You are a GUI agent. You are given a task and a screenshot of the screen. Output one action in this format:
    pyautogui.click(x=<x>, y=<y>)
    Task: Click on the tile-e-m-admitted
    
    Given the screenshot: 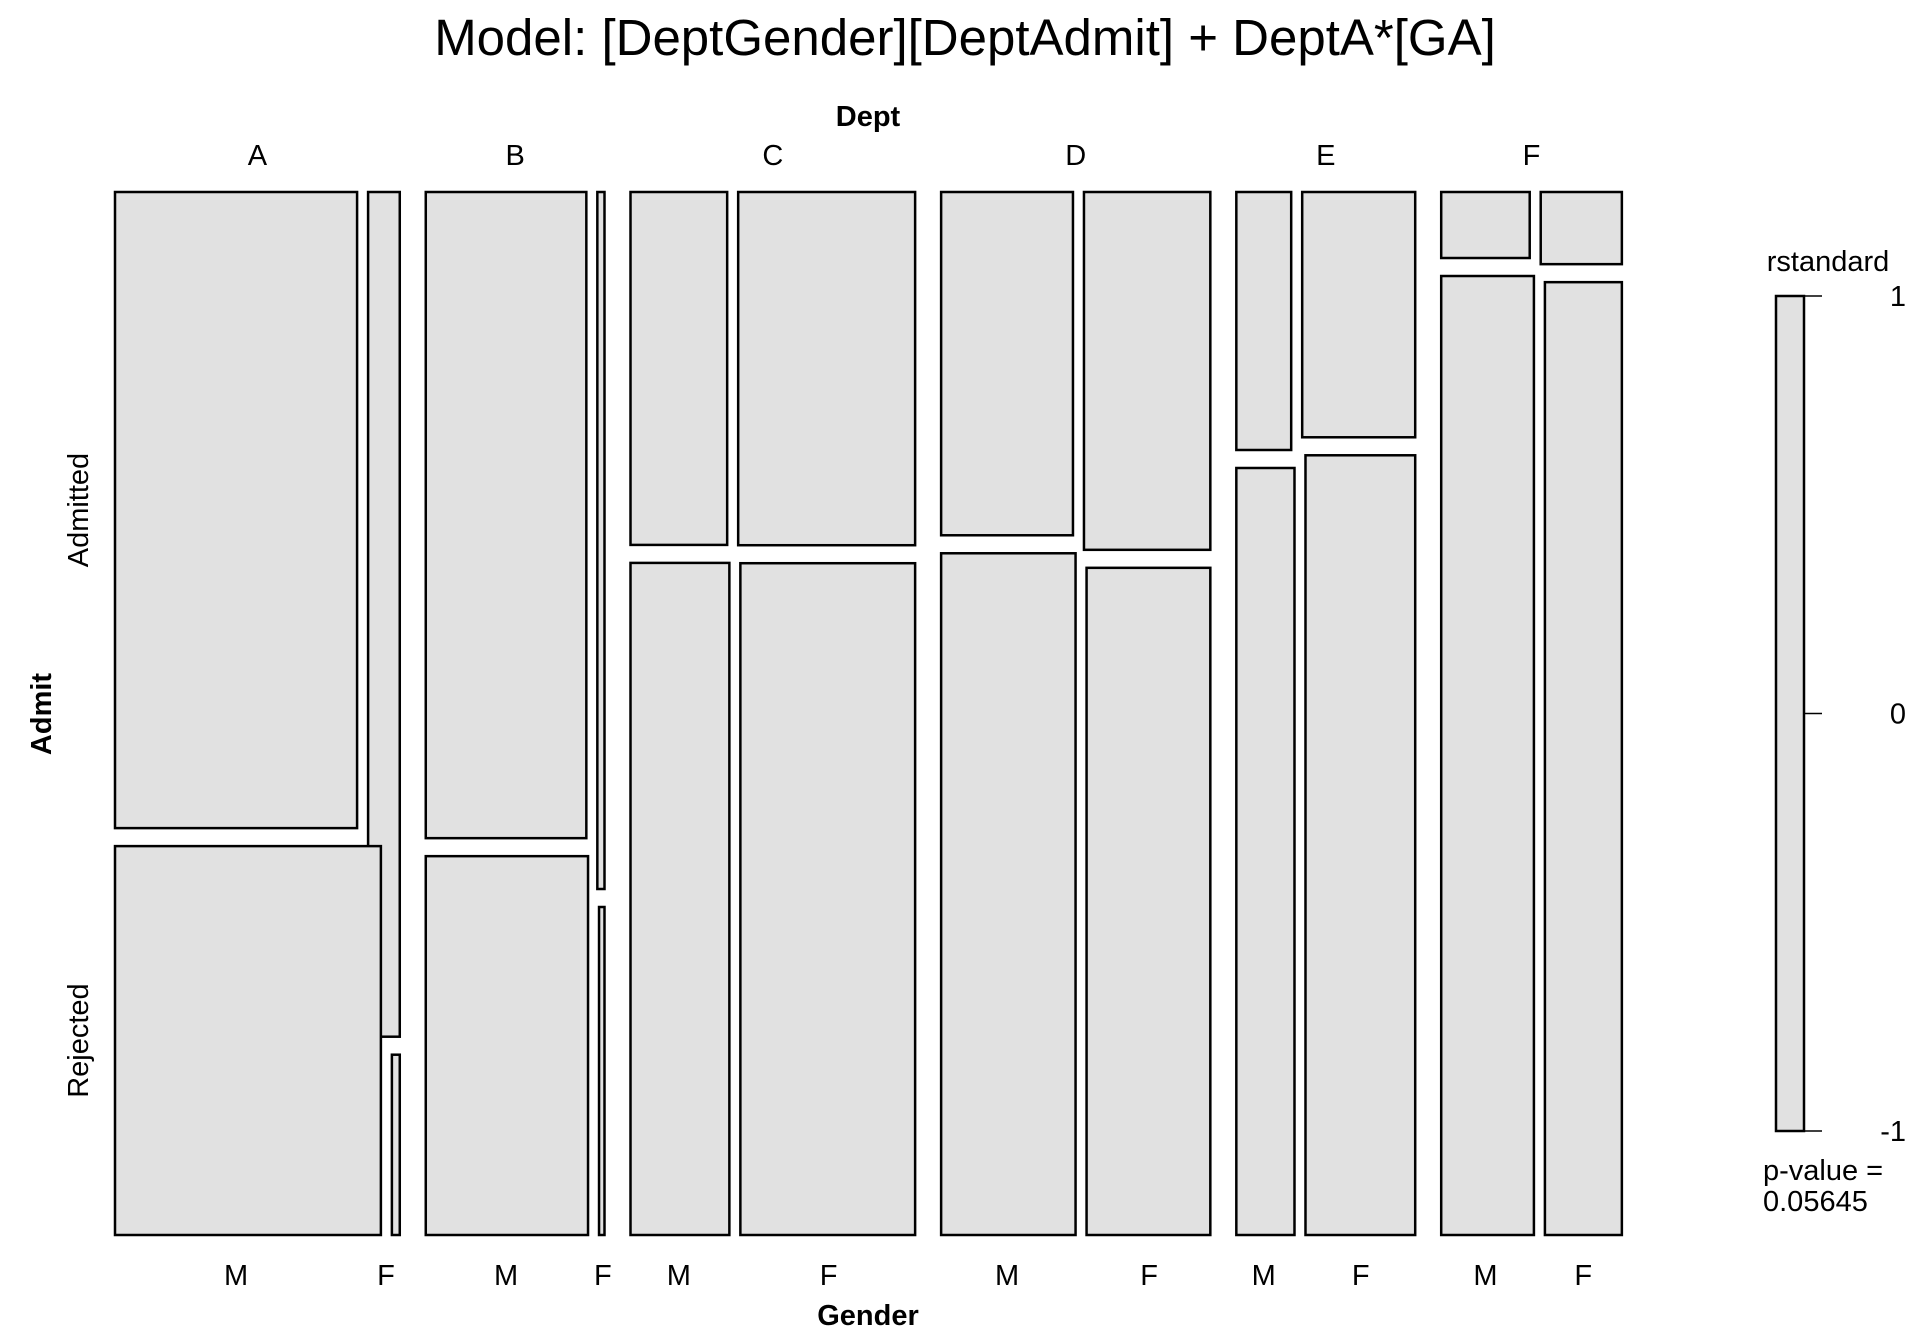 What is the action you would take?
    pyautogui.click(x=1264, y=321)
    